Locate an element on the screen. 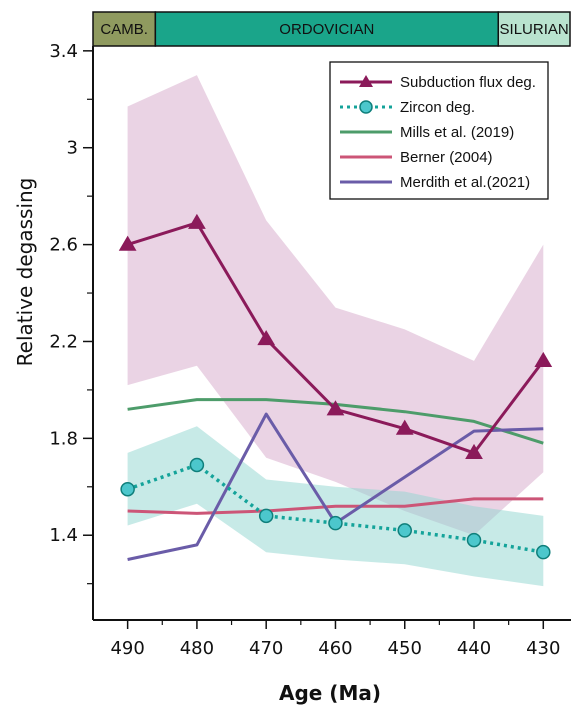 The image size is (571, 708). period-camb-box is located at coordinates (124, 29).